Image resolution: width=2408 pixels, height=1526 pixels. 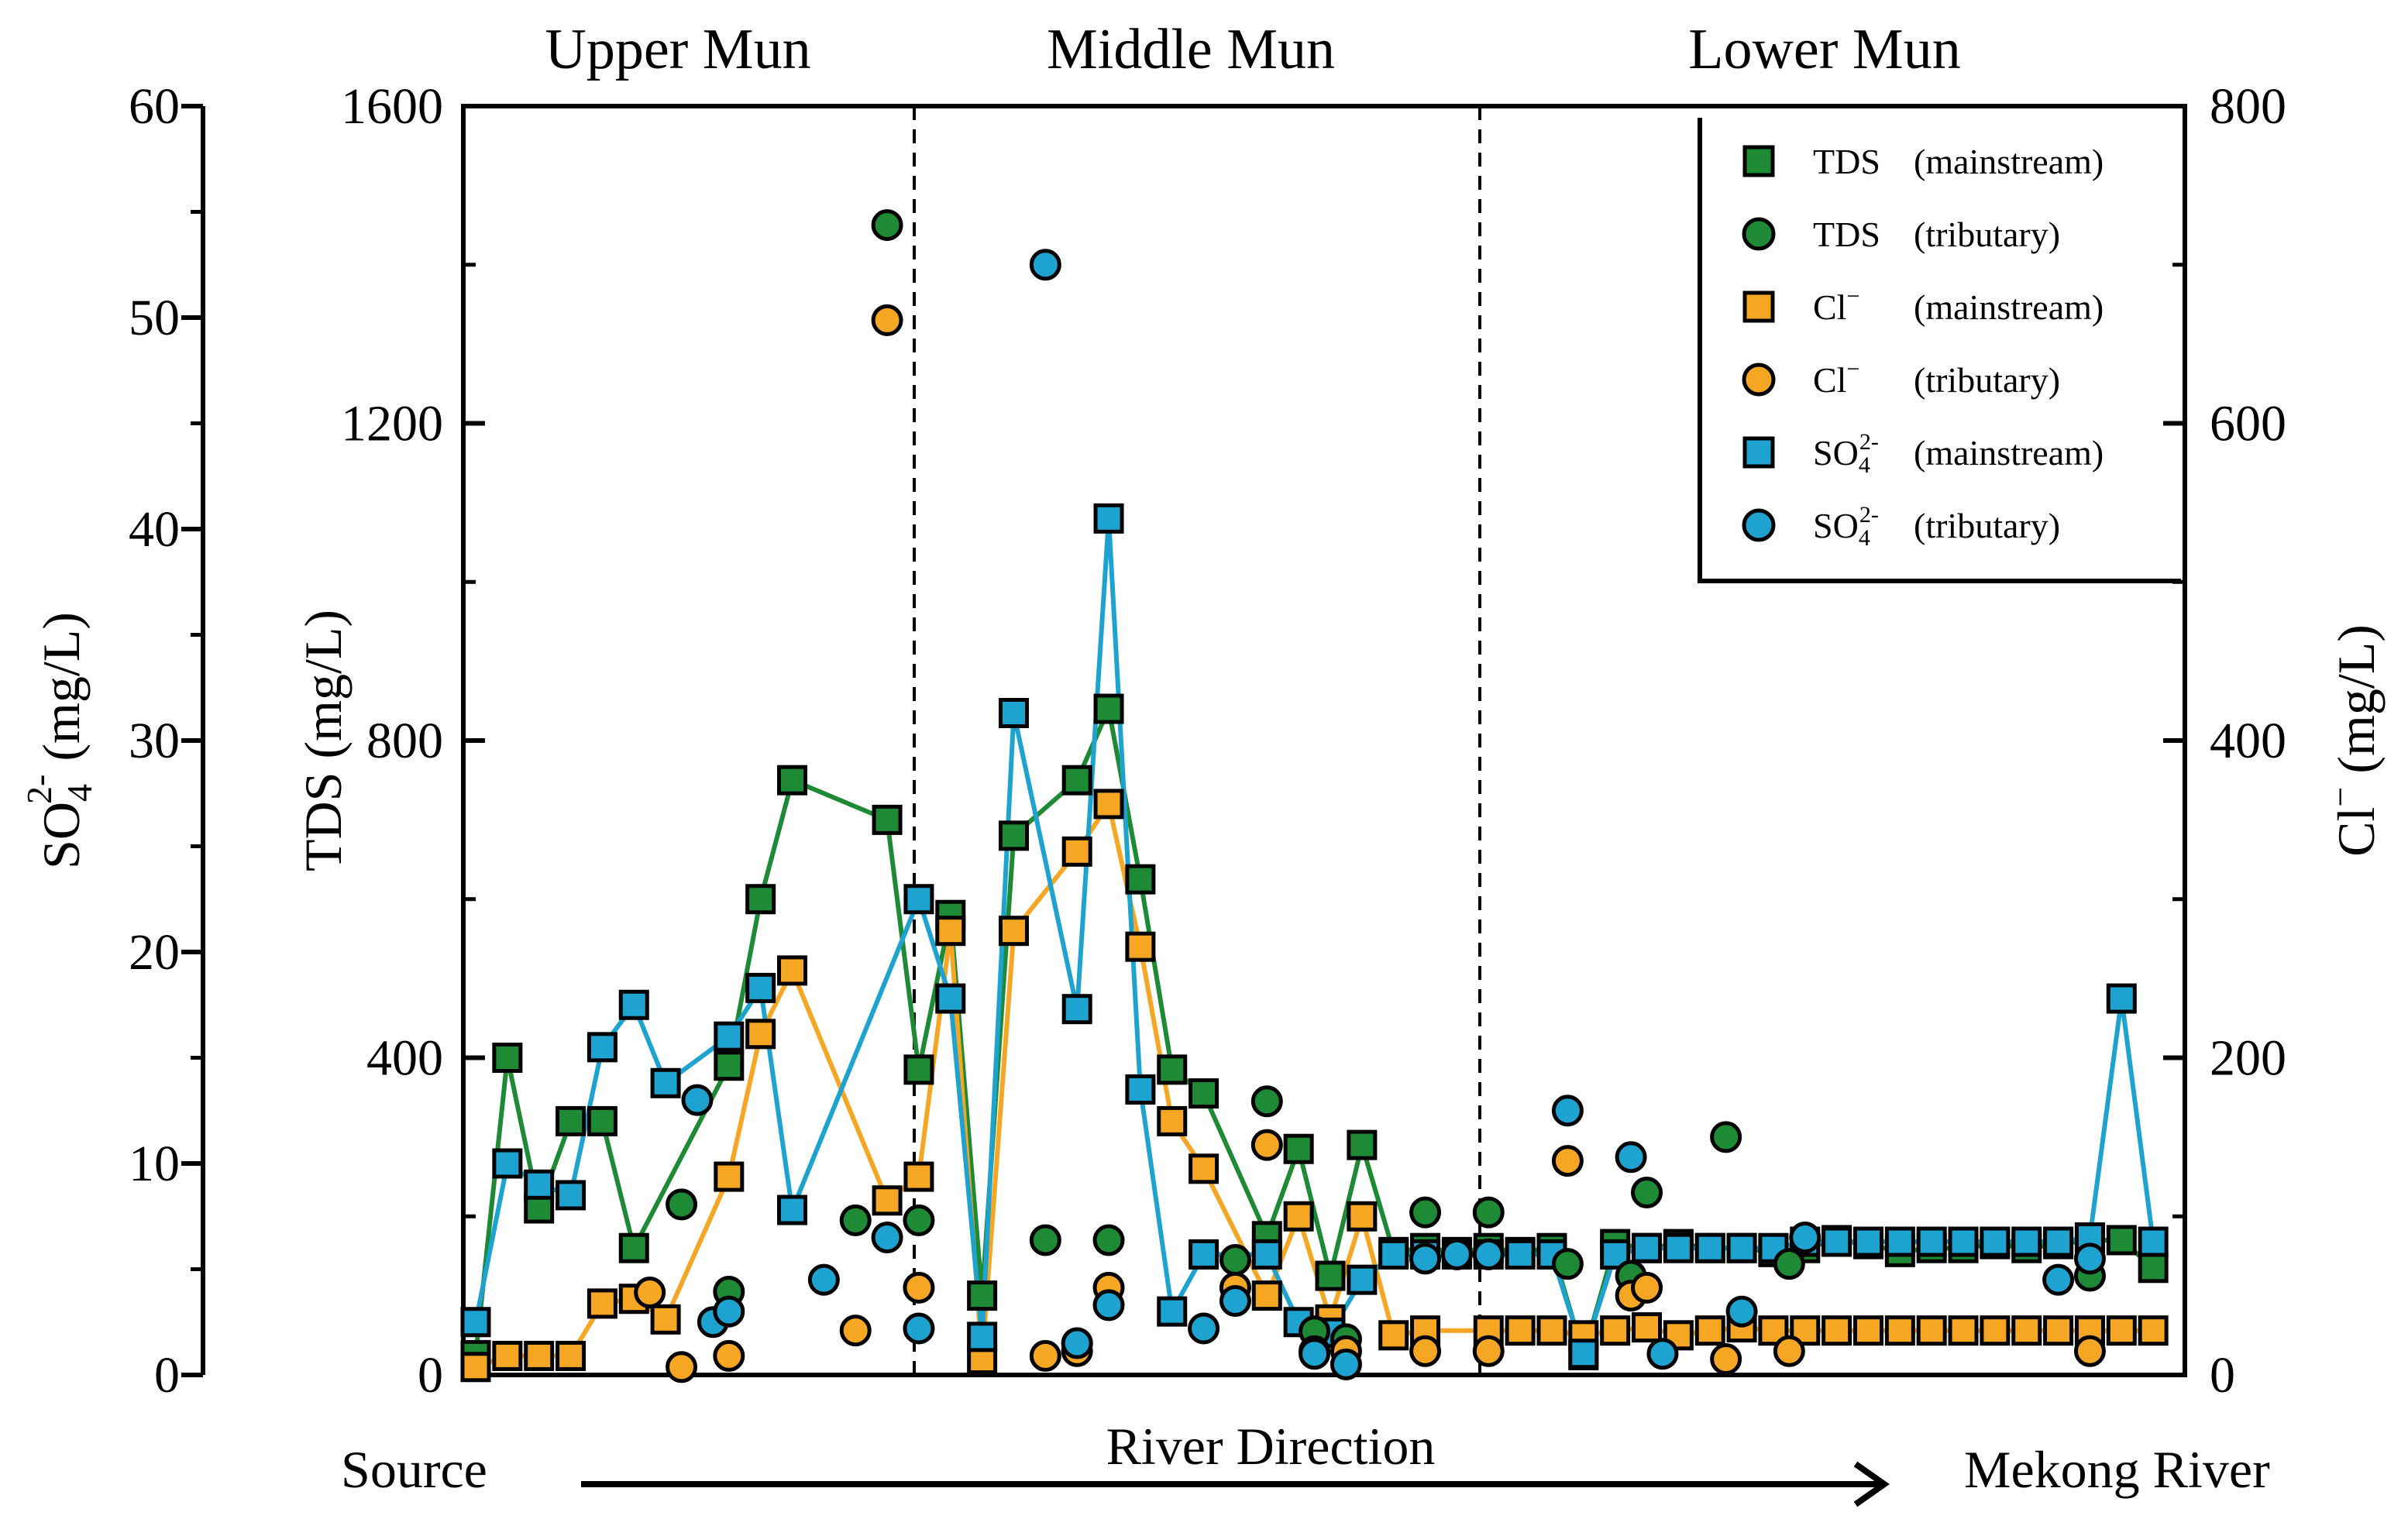 What do you see at coordinates (392, 106) in the screenshot?
I see `tds-tick-label: 1600` at bounding box center [392, 106].